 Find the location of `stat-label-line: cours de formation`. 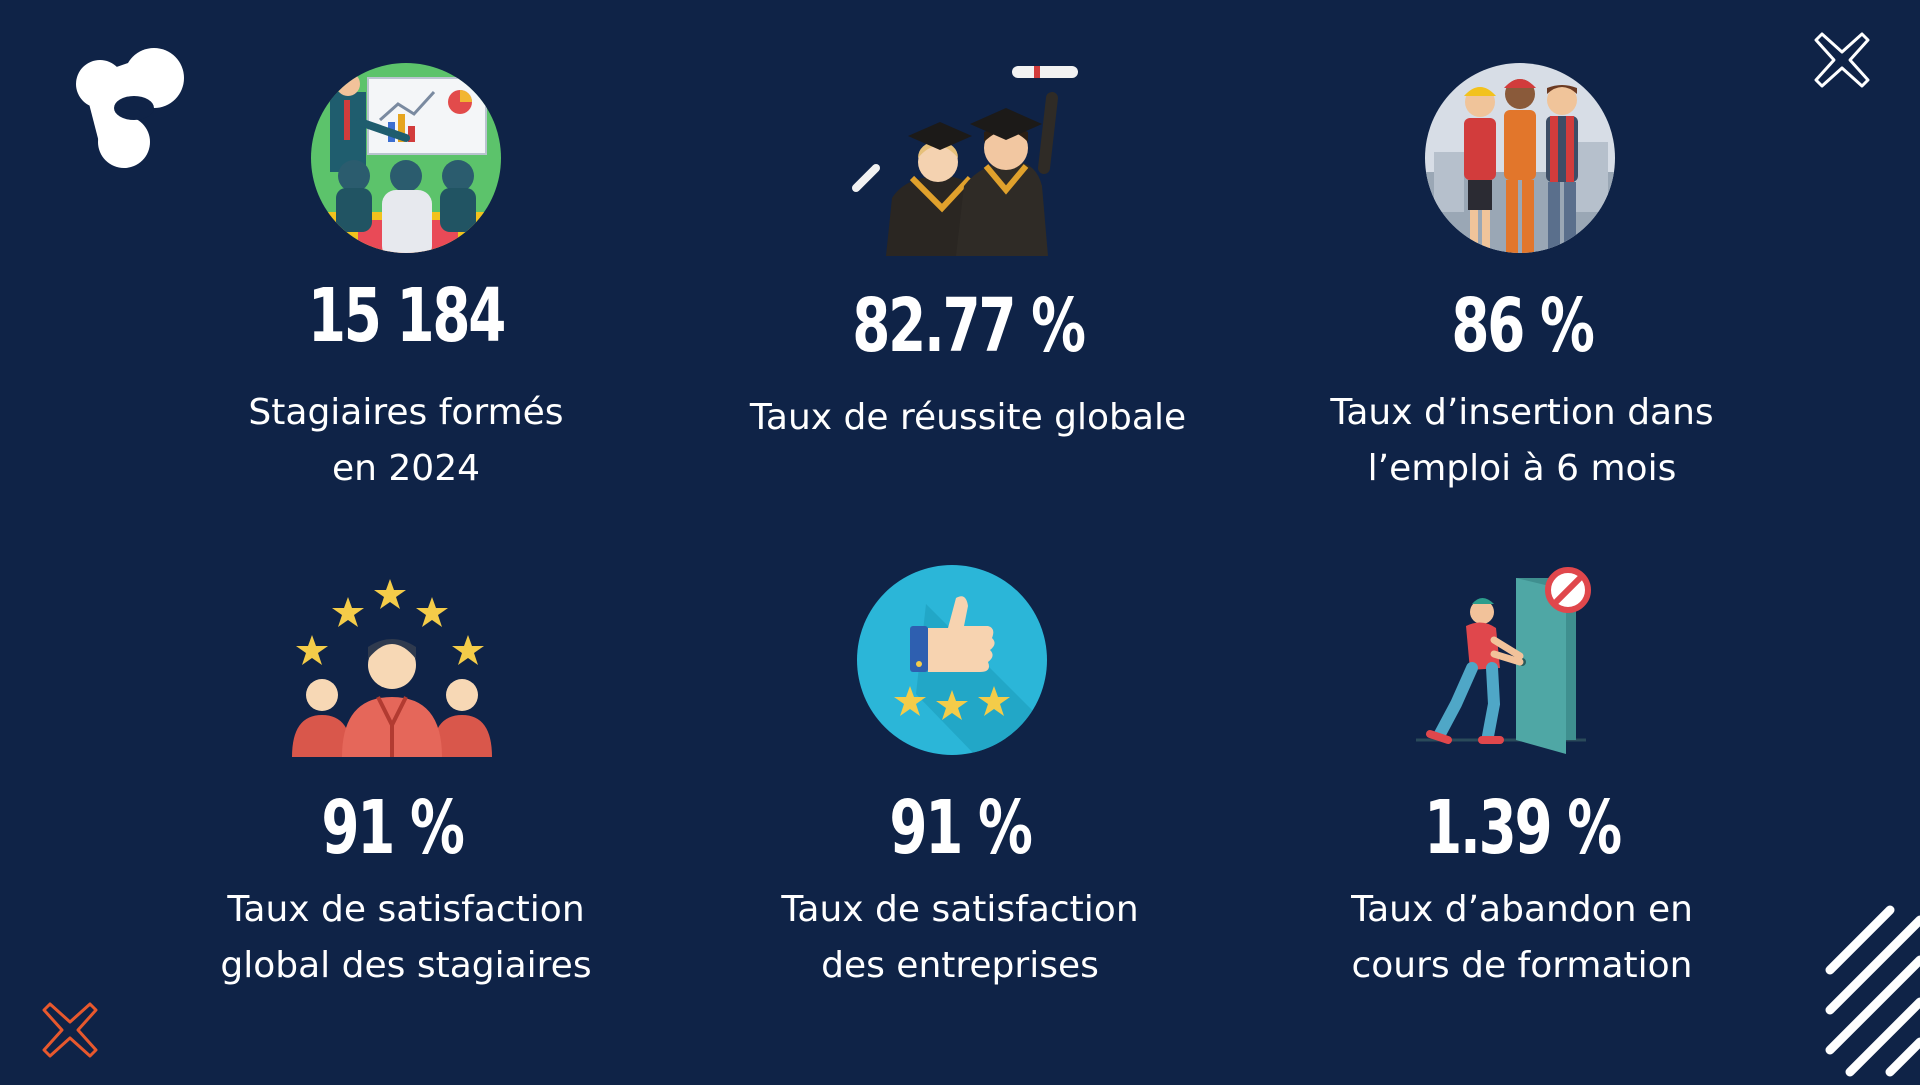

stat-label-line: cours de formation is located at coordinates (1522, 965).